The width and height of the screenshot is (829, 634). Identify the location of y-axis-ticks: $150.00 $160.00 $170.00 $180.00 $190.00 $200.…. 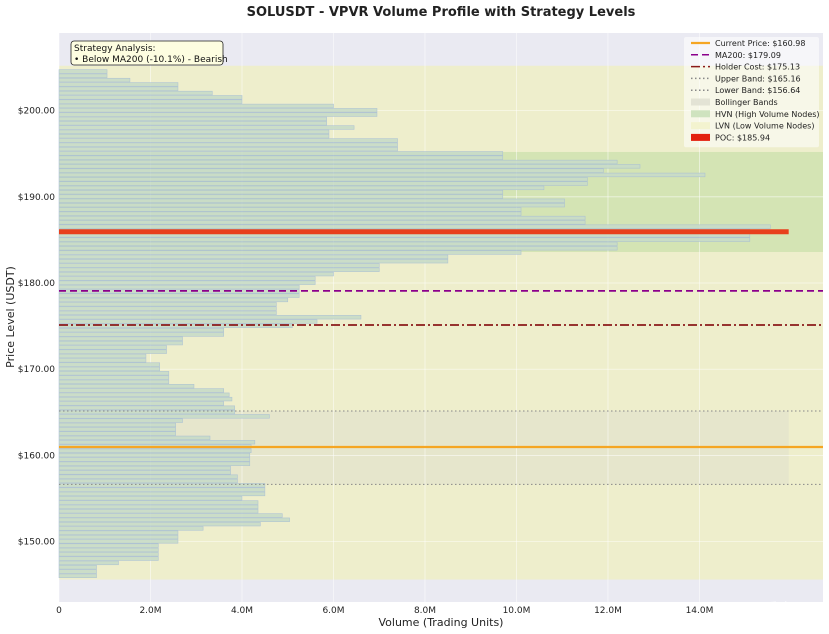
(36, 327).